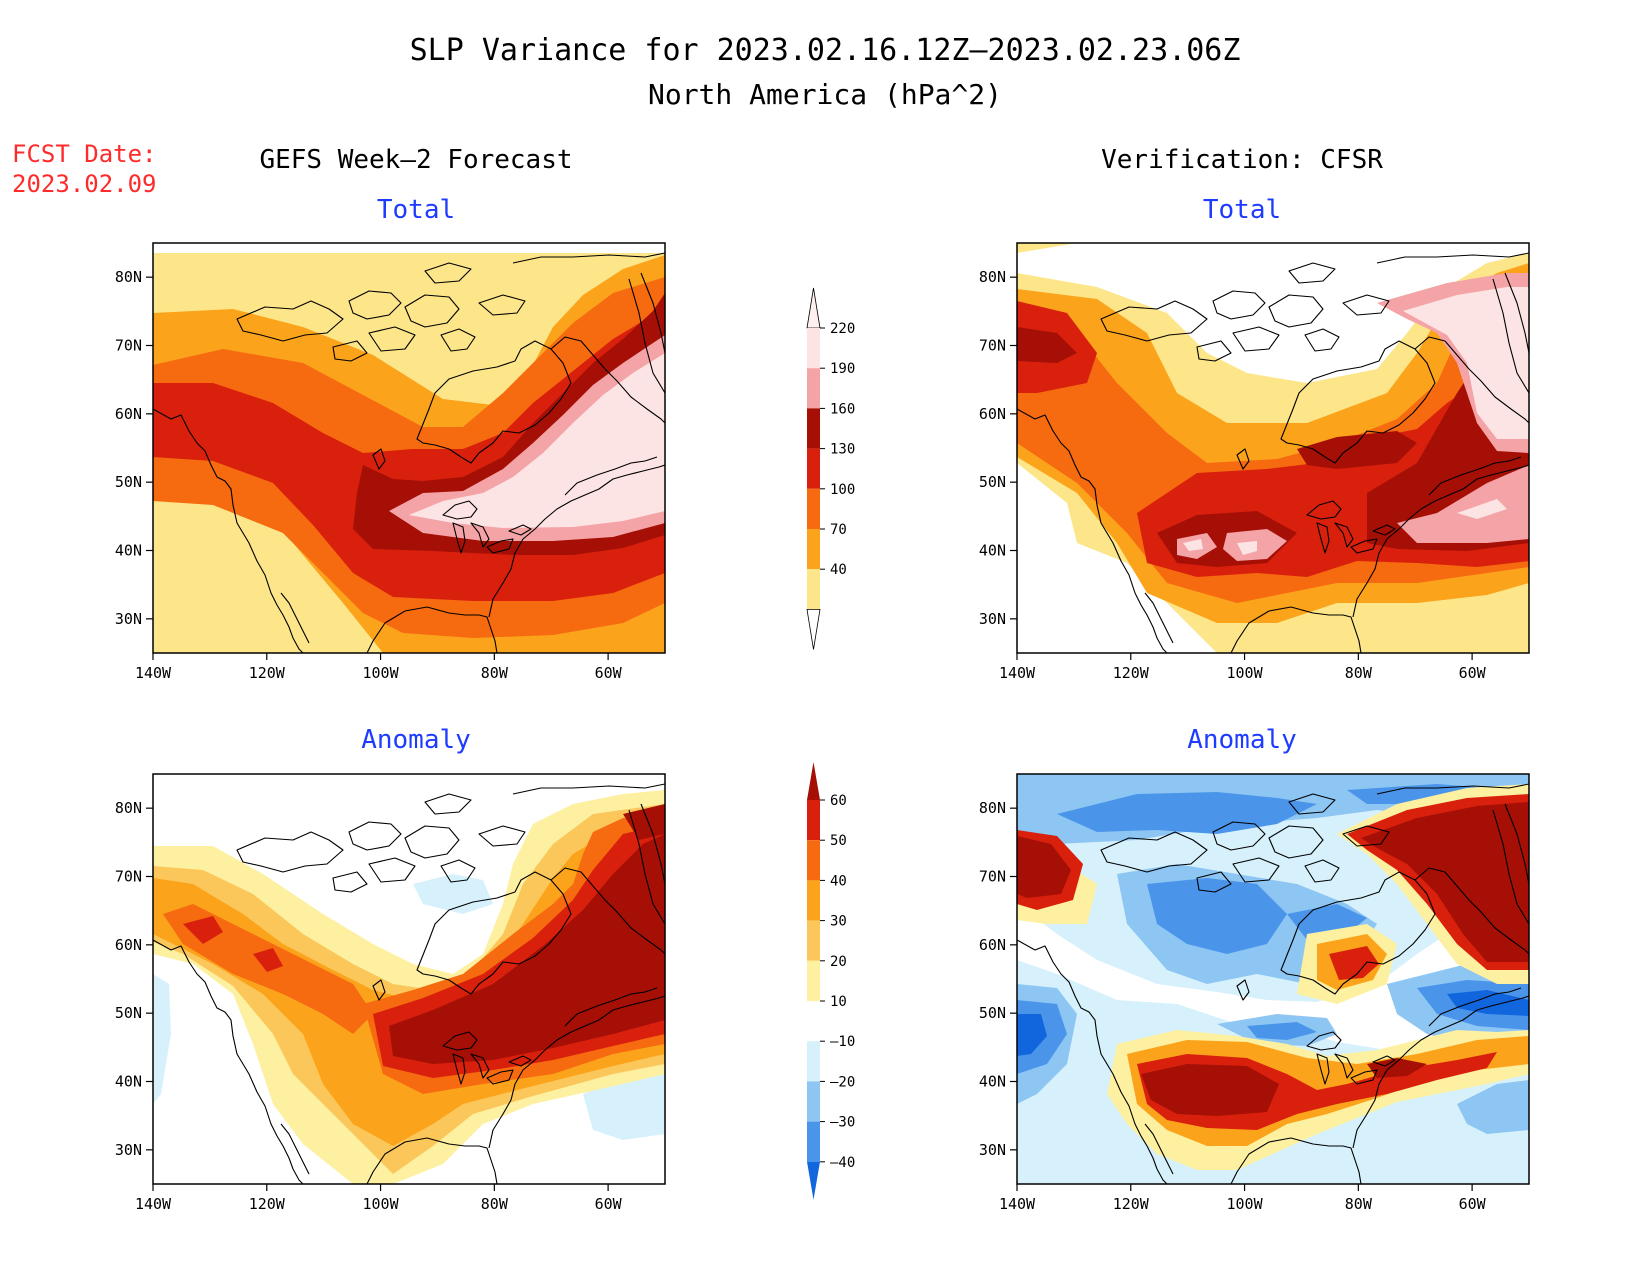 The width and height of the screenshot is (1650, 1275). Describe the element at coordinates (838, 922) in the screenshot. I see `colorbar-anomaly-label: 30` at that location.